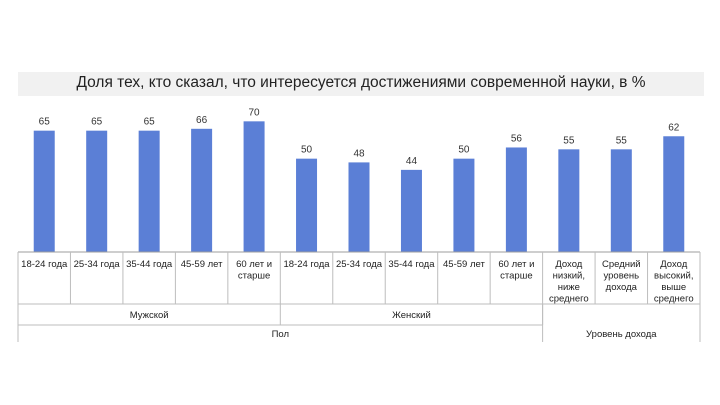  I want to click on bar-value-label: 70, so click(255, 112).